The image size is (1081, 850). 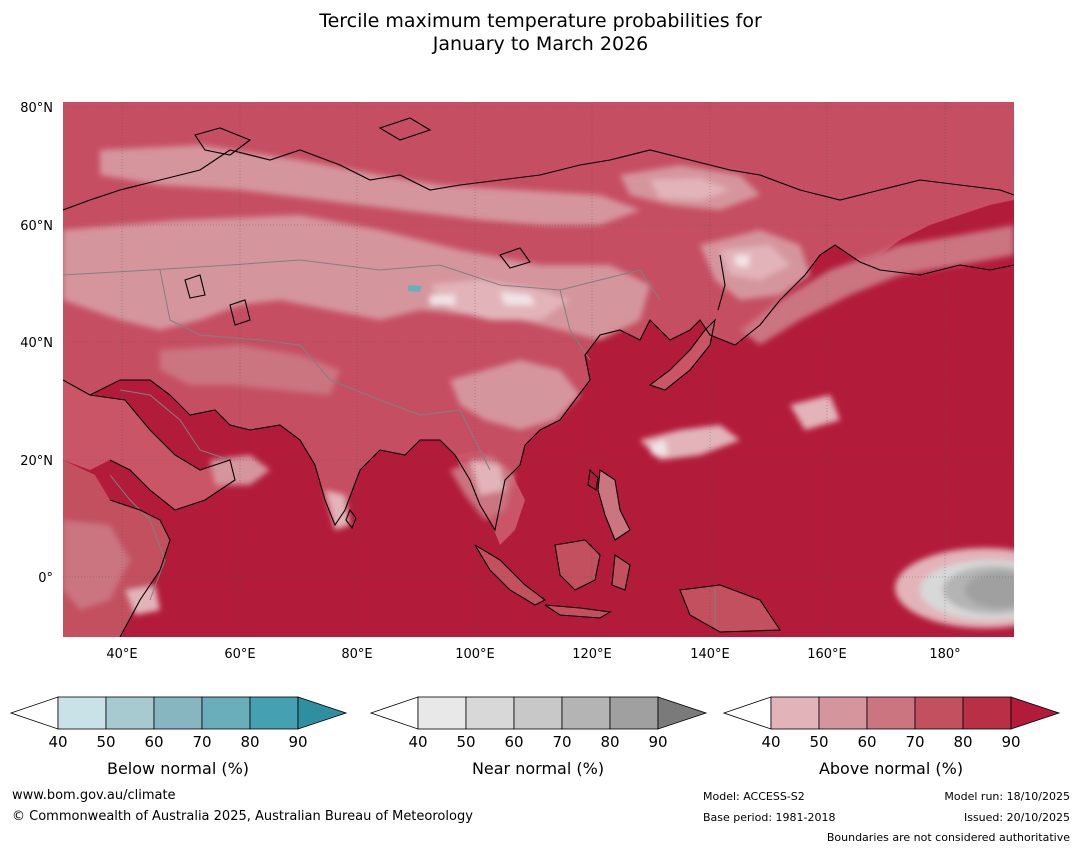 What do you see at coordinates (962, 742) in the screenshot?
I see `above-normal-tick-80: 80` at bounding box center [962, 742].